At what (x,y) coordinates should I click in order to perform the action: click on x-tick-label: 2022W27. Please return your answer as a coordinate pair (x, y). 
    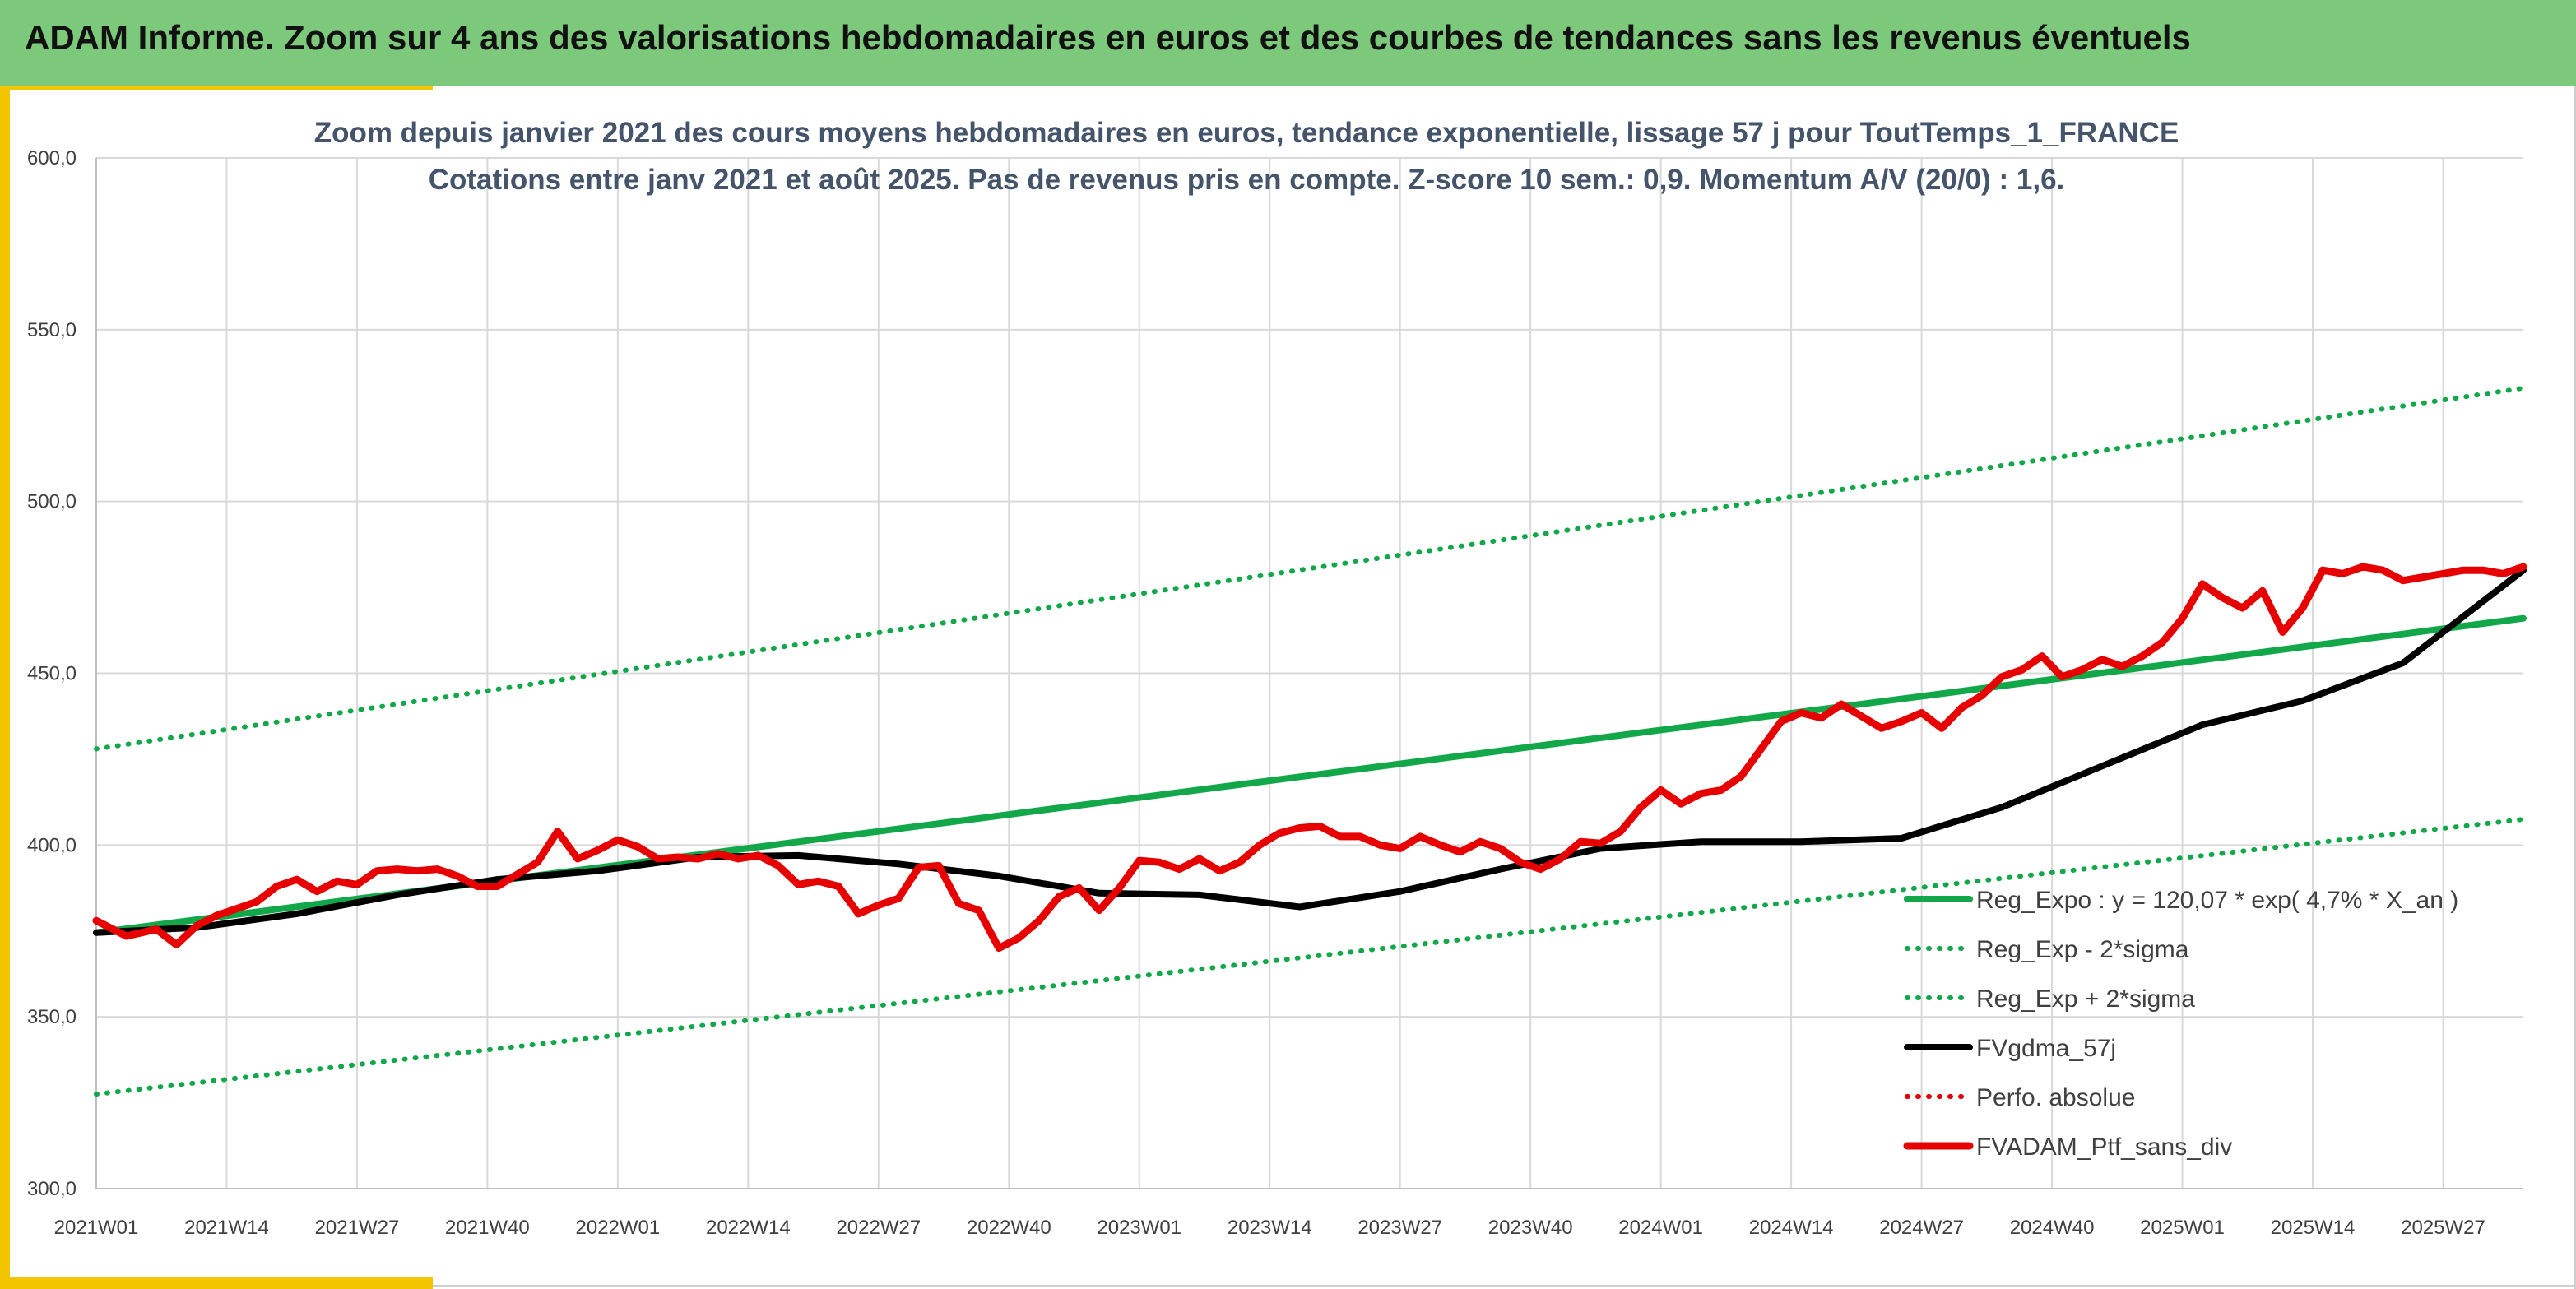
    Looking at the image, I should click on (879, 1228).